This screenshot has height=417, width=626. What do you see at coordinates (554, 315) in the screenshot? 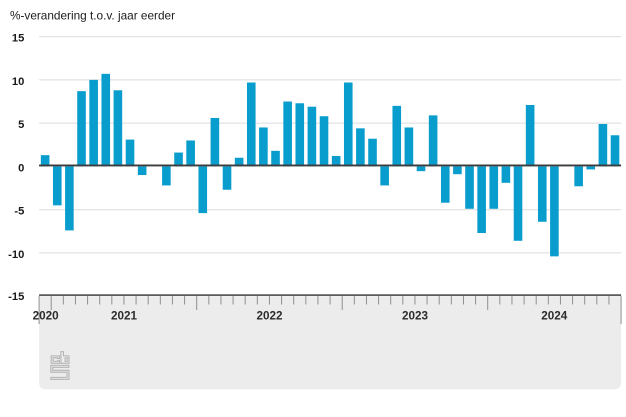
I see `svg-text: 2024` at bounding box center [554, 315].